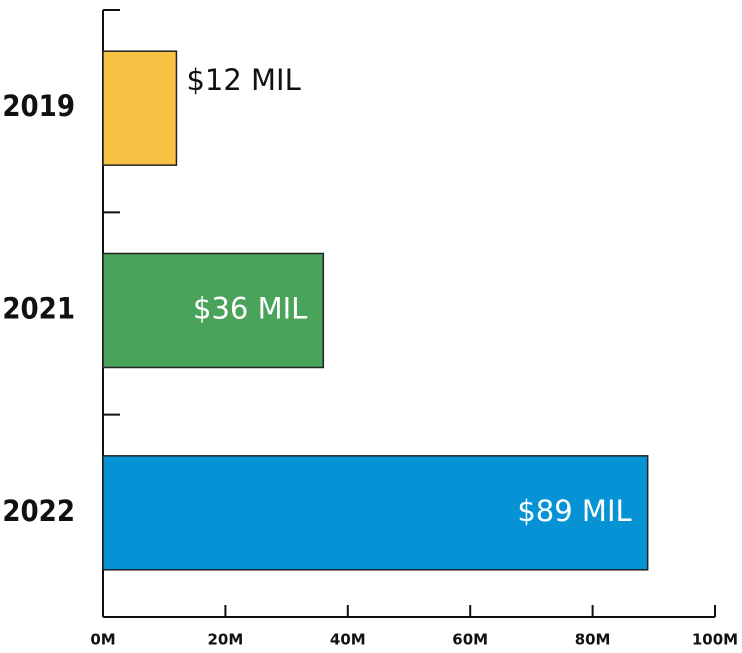 This screenshot has height=653, width=742. Describe the element at coordinates (574, 511) in the screenshot. I see `value-label: $89 MIL` at that location.